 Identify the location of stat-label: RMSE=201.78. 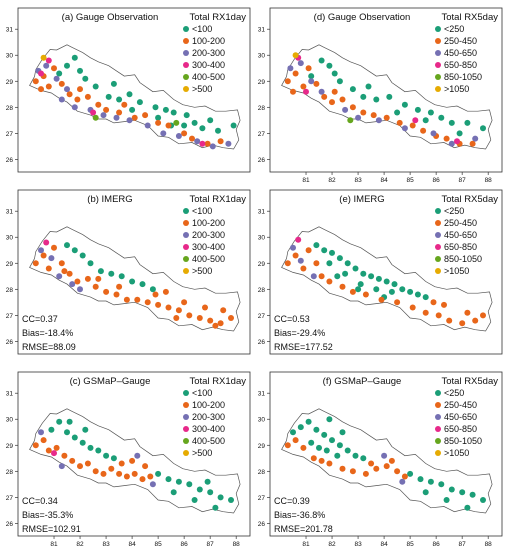
(303, 529).